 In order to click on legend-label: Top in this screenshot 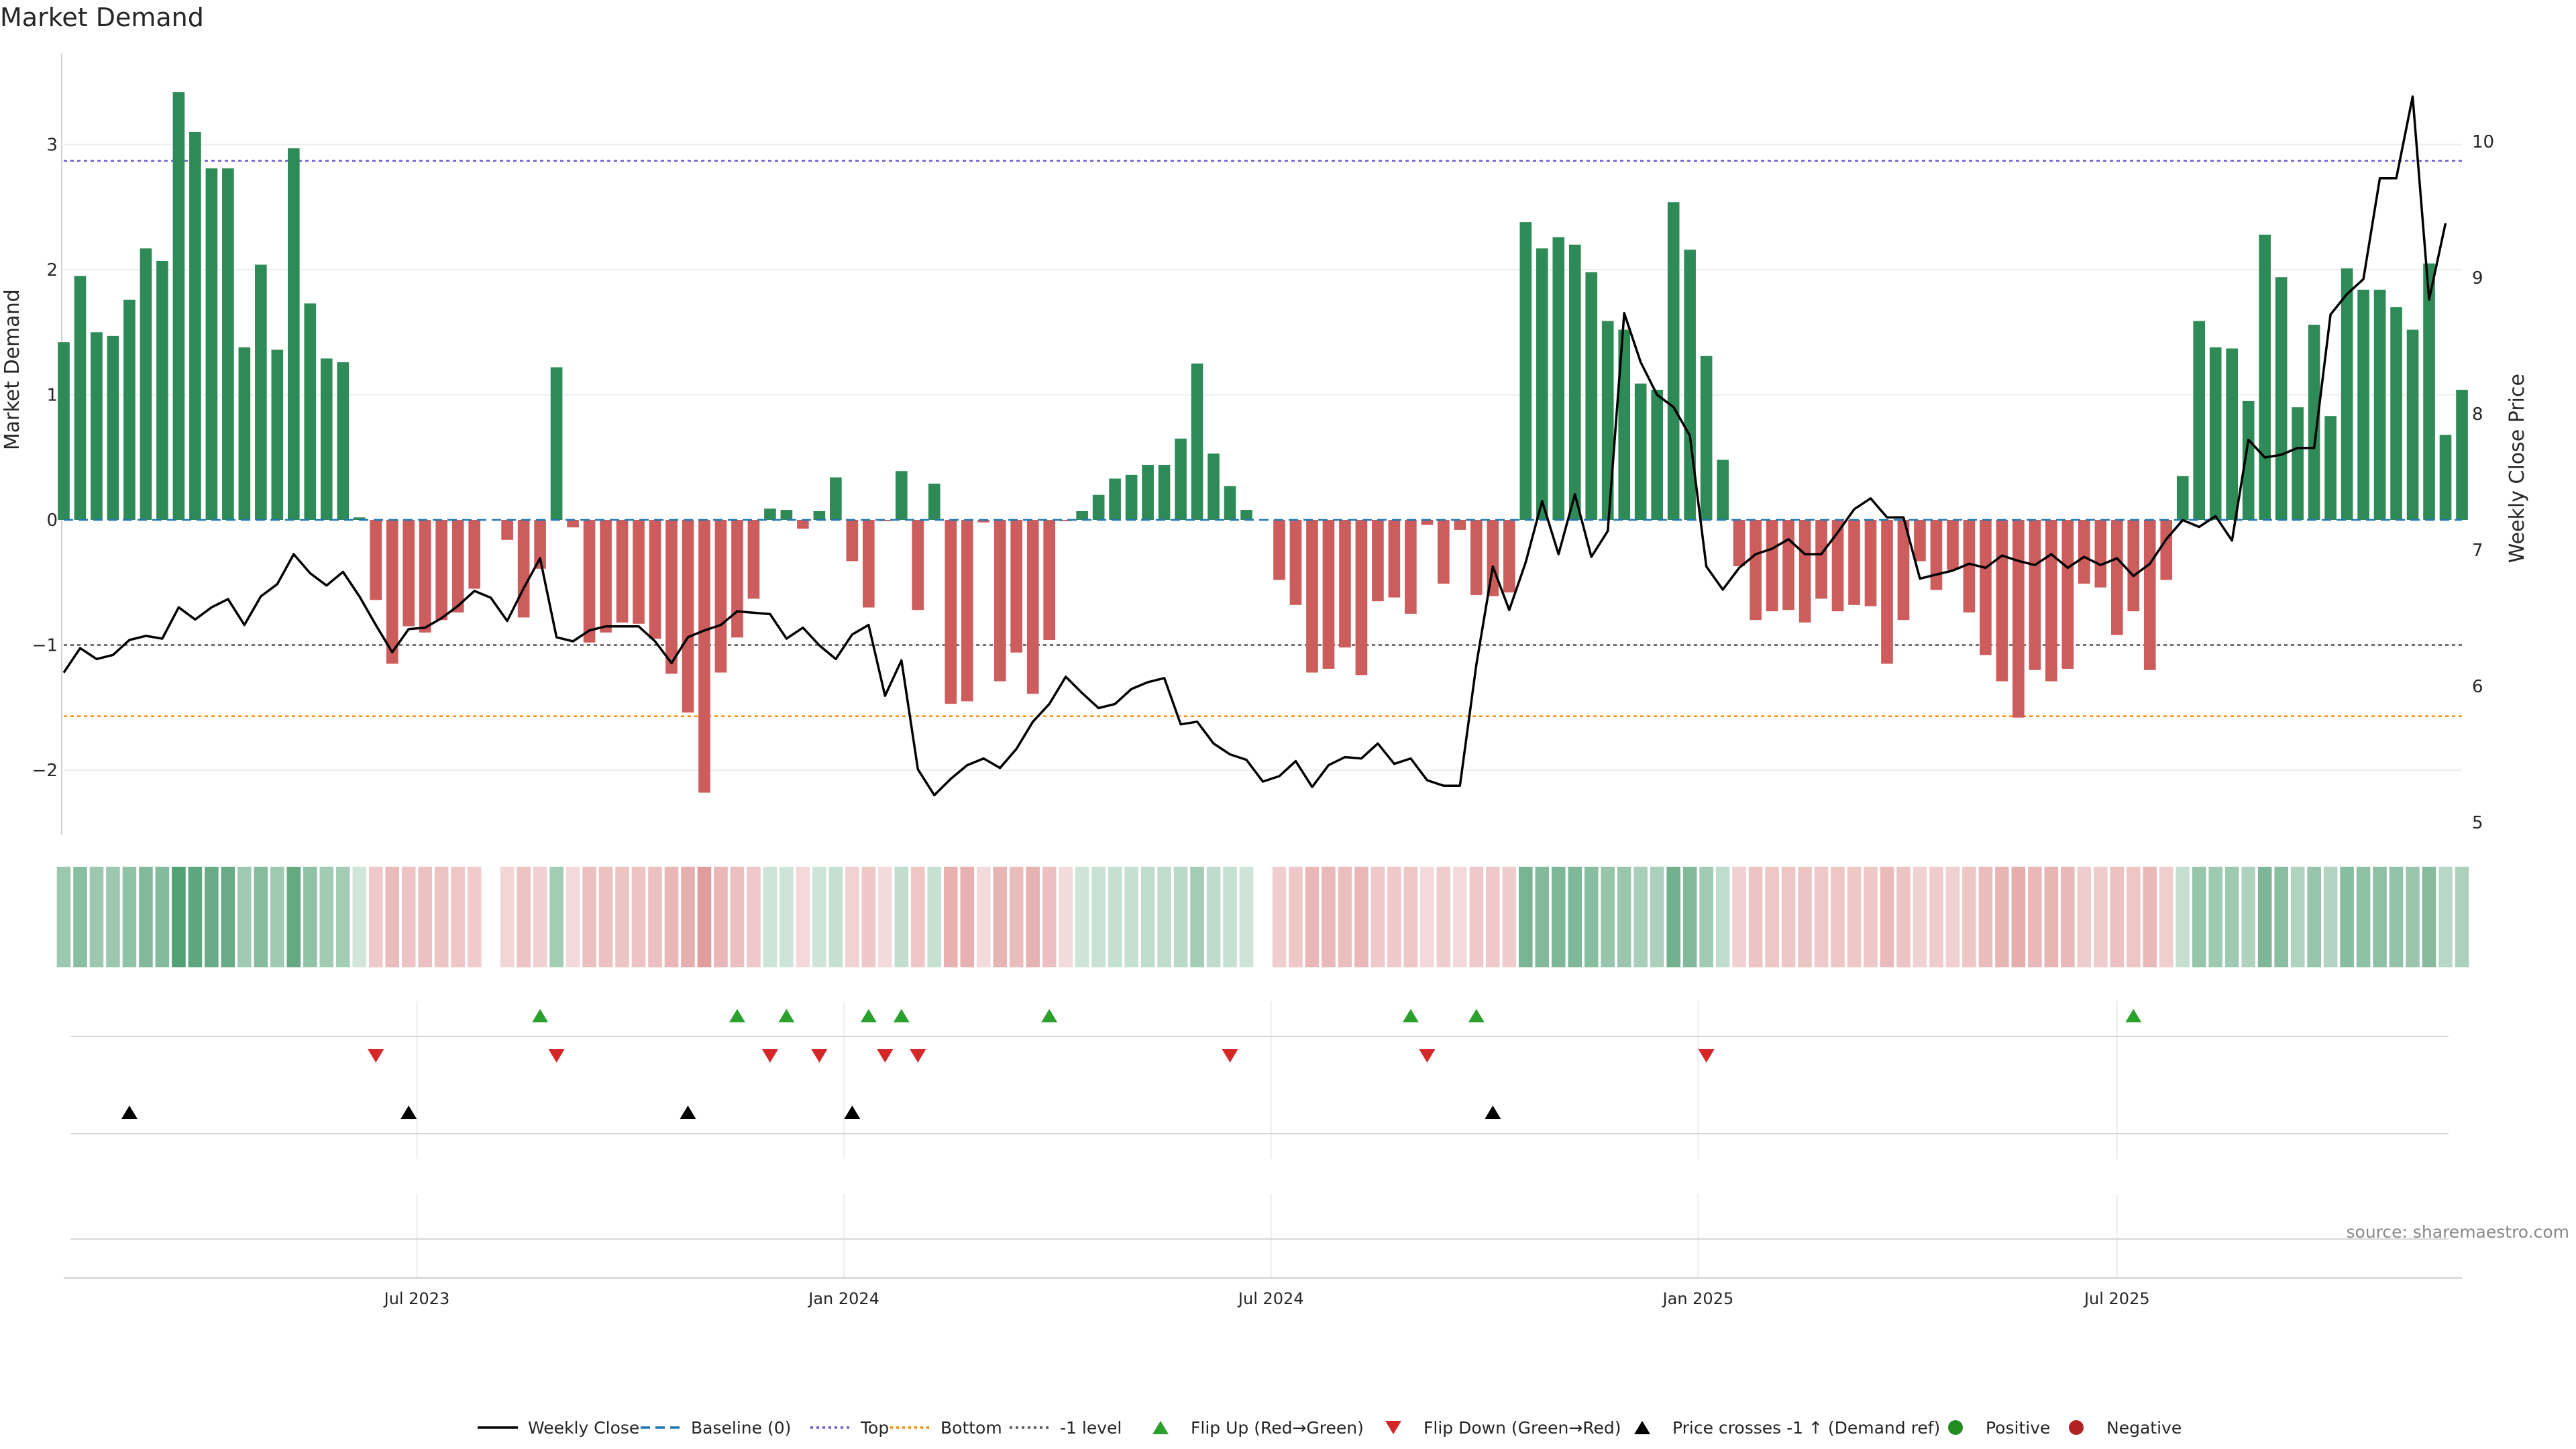, I will do `click(874, 1428)`.